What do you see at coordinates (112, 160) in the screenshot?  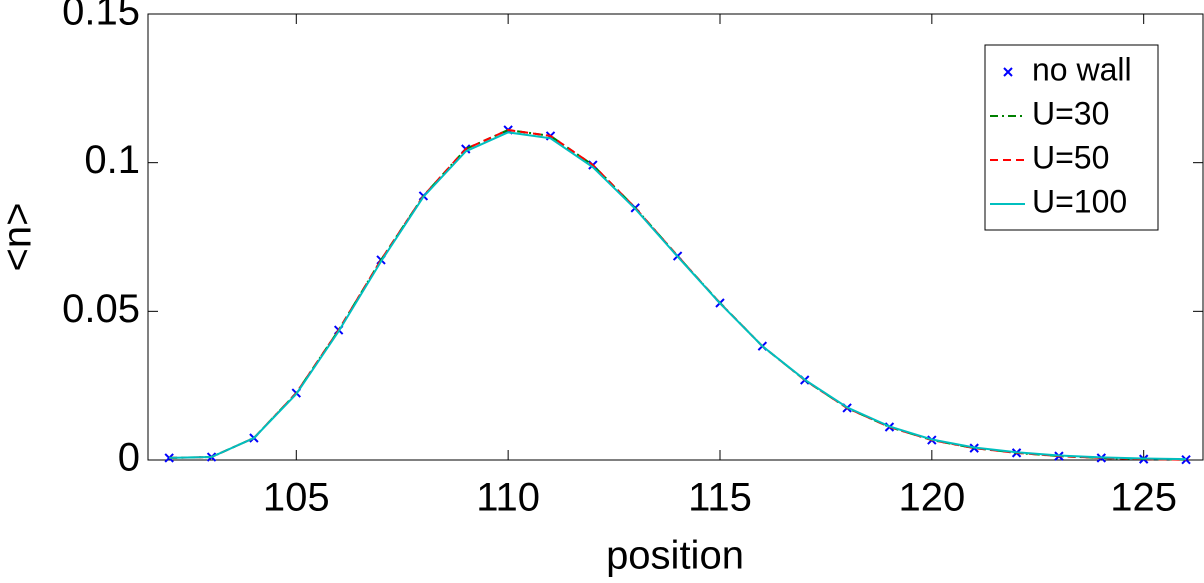 I see `y-tick-label: 0.1` at bounding box center [112, 160].